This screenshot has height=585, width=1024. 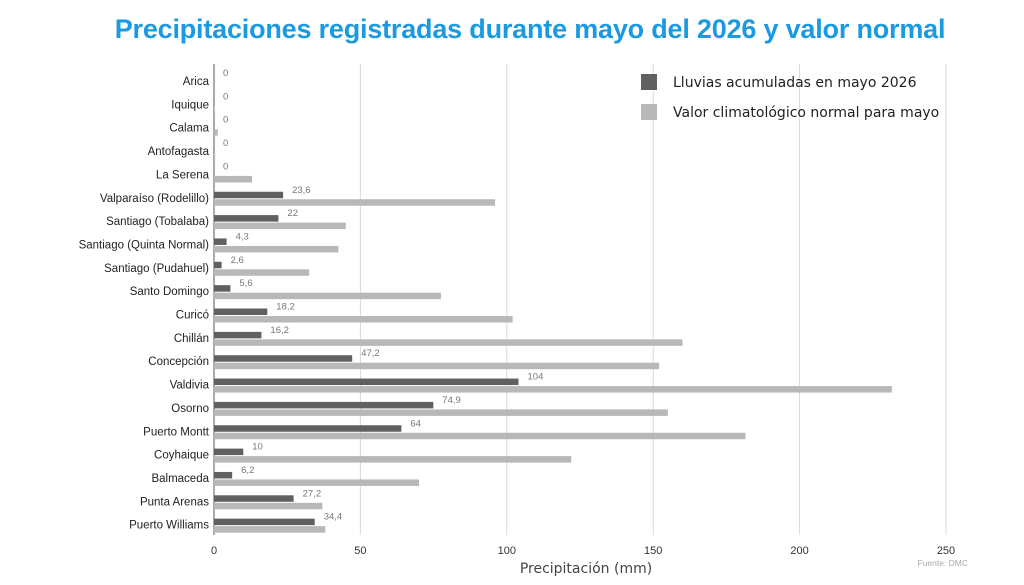 What do you see at coordinates (292, 213) in the screenshot?
I see `data-label: 22` at bounding box center [292, 213].